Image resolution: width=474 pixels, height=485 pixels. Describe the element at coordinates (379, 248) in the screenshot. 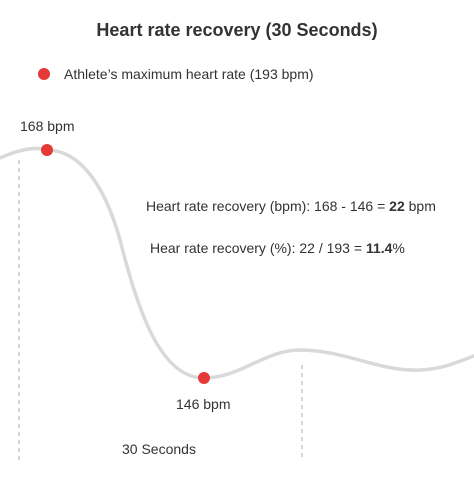

I see `calc-pct-result: 11.4` at that location.